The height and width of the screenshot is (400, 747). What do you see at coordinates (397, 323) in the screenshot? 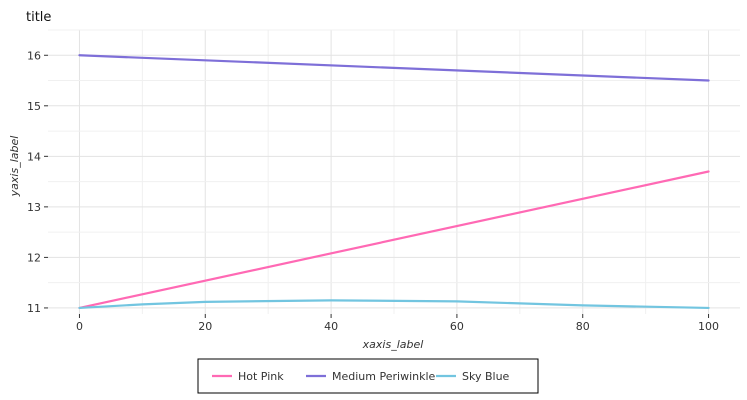
I see `x-axis-ticks: 0 20 40 60 80 100` at bounding box center [397, 323].